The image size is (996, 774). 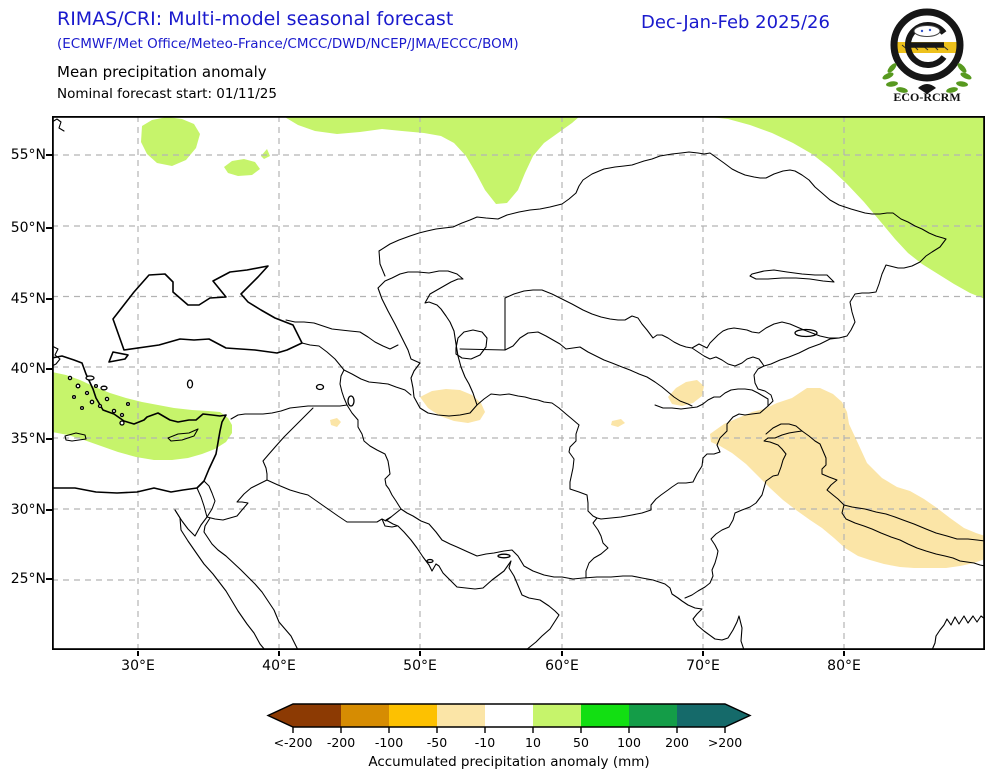 What do you see at coordinates (280, 715) in the screenshot?
I see `colorbar-left-arrow` at bounding box center [280, 715].